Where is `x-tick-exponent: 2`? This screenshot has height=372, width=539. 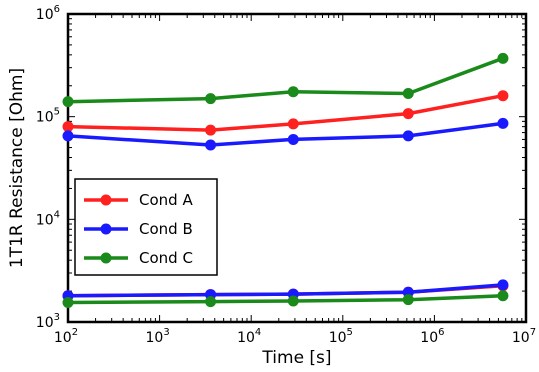 x-tick-exponent: 2 is located at coordinates (75, 332).